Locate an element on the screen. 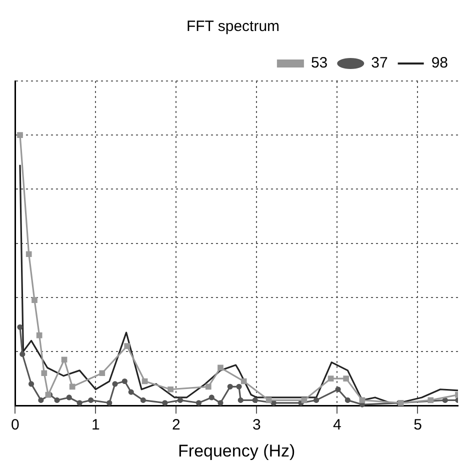 The width and height of the screenshot is (474, 474). x-tick-label: 0 is located at coordinates (15, 425).